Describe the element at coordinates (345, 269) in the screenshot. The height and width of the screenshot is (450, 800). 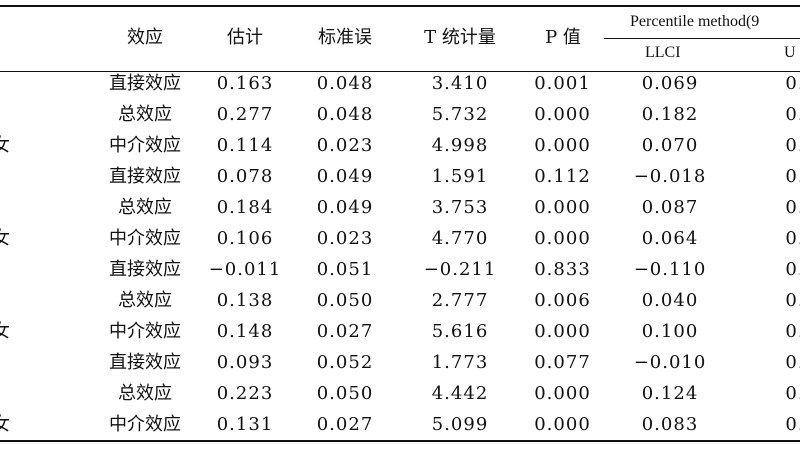
I see `se-cell: 0.051` at that location.